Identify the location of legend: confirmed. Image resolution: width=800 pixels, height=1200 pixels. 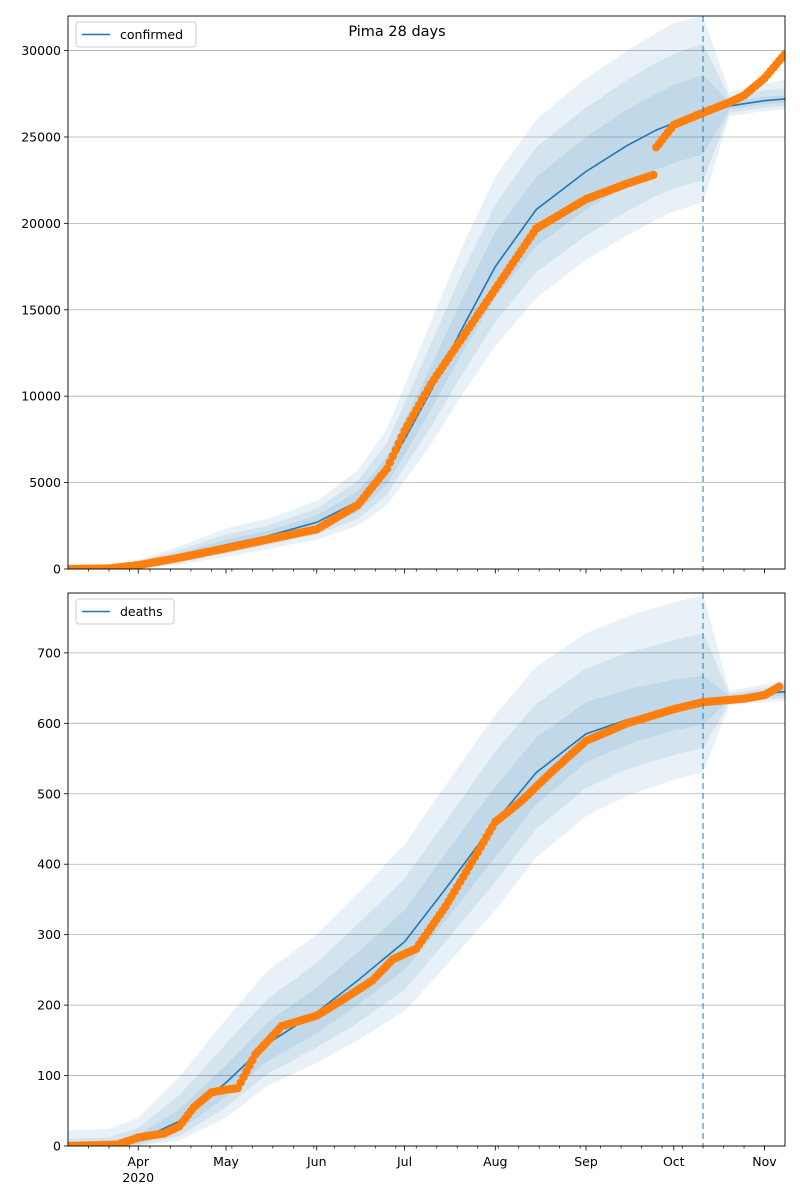
(136, 34).